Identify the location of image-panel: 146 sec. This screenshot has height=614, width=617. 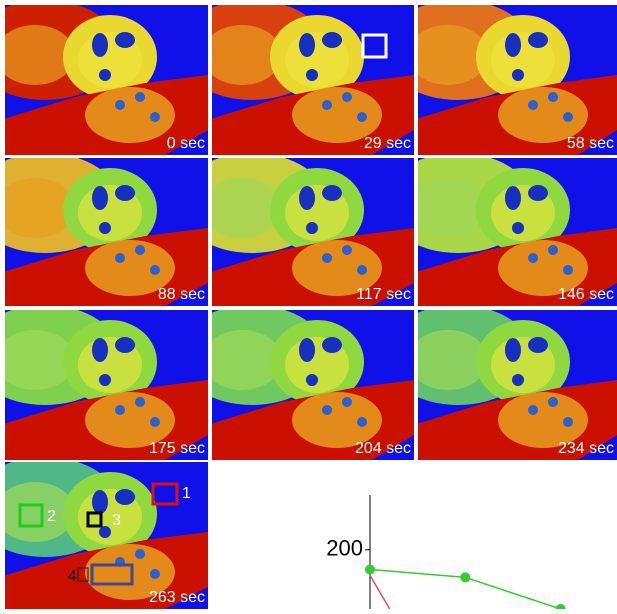
(517, 232).